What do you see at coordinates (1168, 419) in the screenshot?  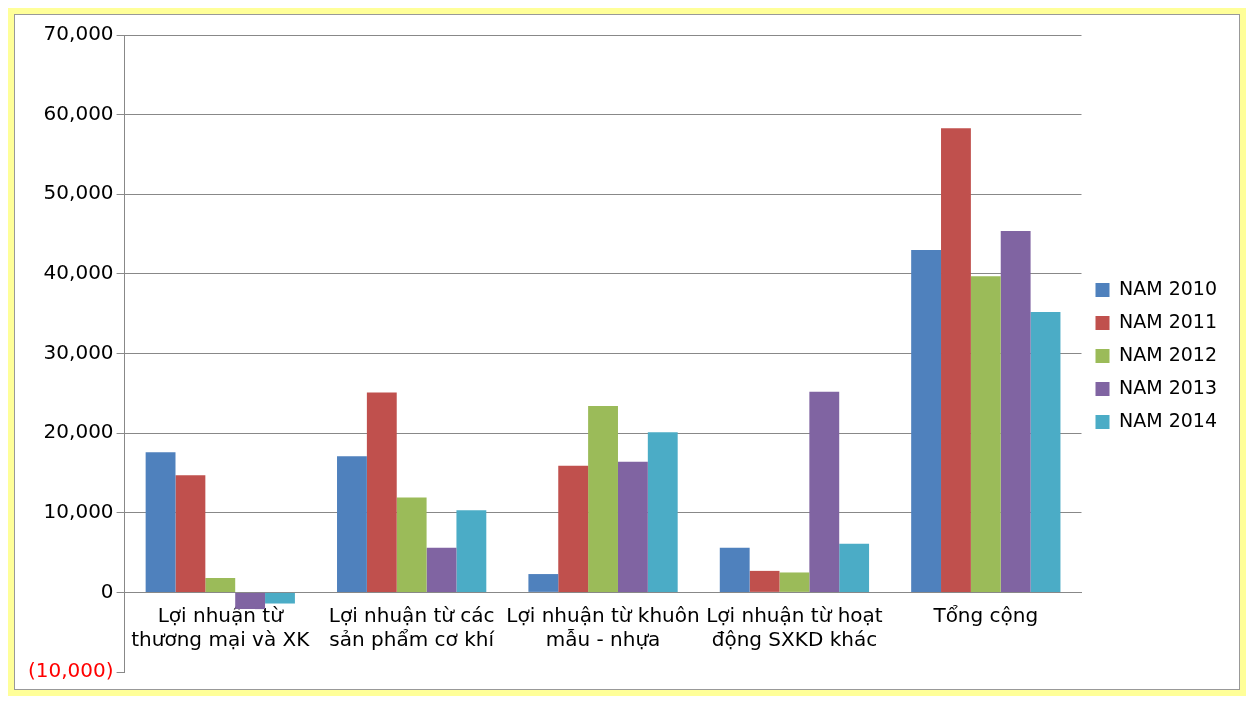 I see `legend-label: NAM 2014` at bounding box center [1168, 419].